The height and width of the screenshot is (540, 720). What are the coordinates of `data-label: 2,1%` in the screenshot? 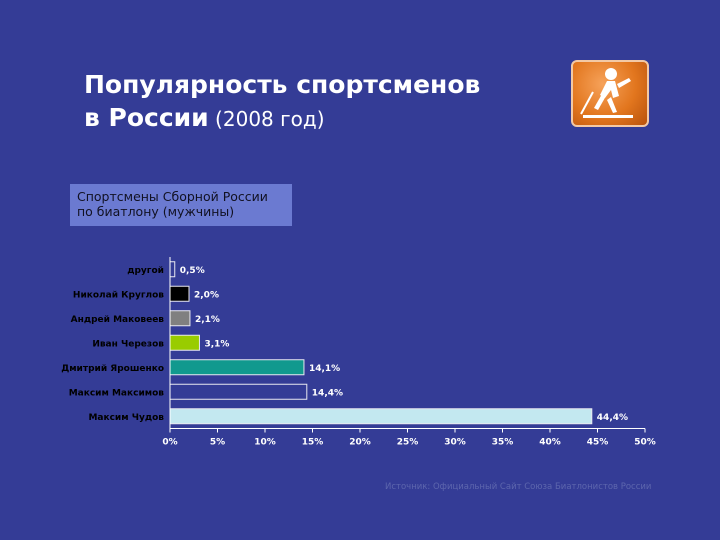 It's located at (207, 320).